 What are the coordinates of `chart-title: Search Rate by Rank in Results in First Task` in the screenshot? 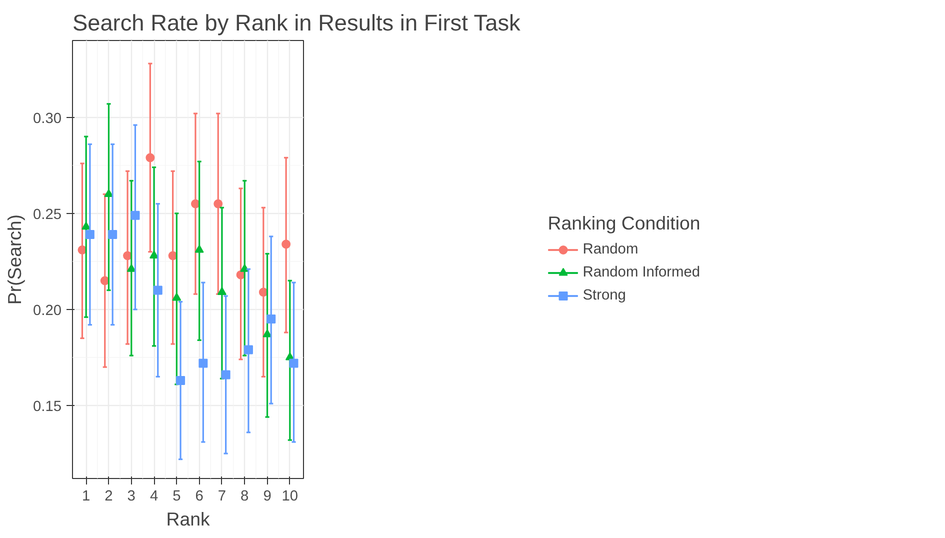 It's located at (297, 23).